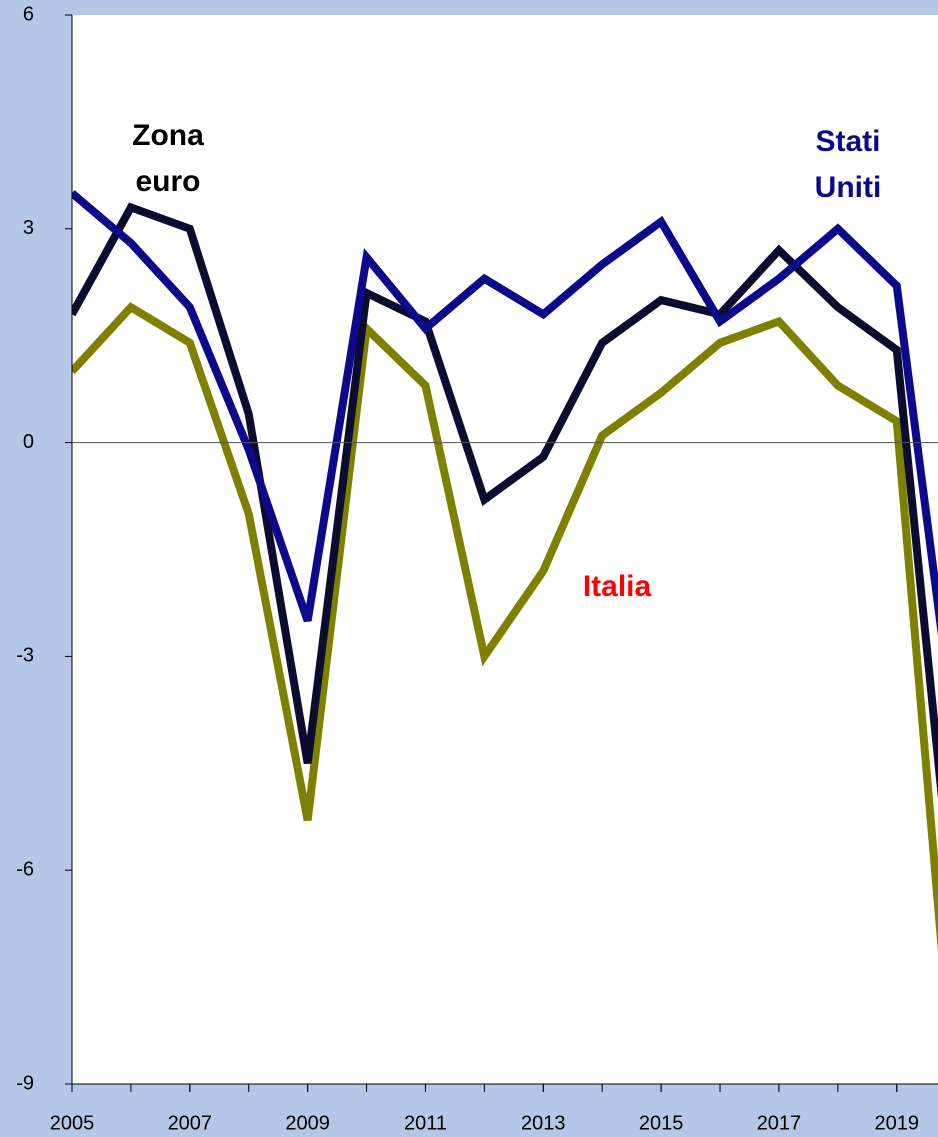 This screenshot has width=938, height=1137. I want to click on x-tick-label: 2005, so click(72, 1123).